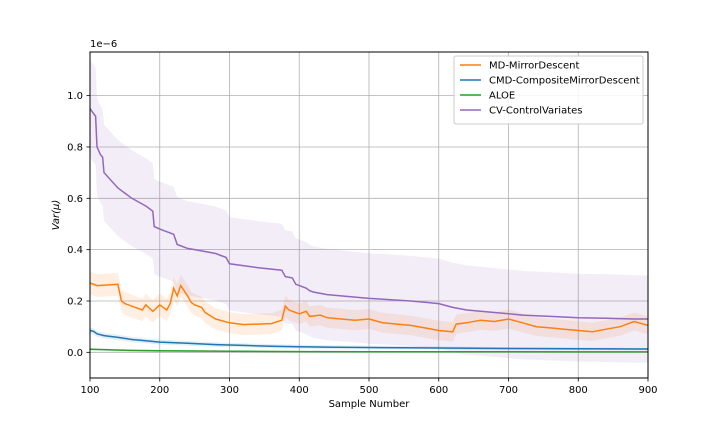 Image resolution: width=720 pixels, height=432 pixels. I want to click on y-offset-label: 1e−6, so click(103, 44).